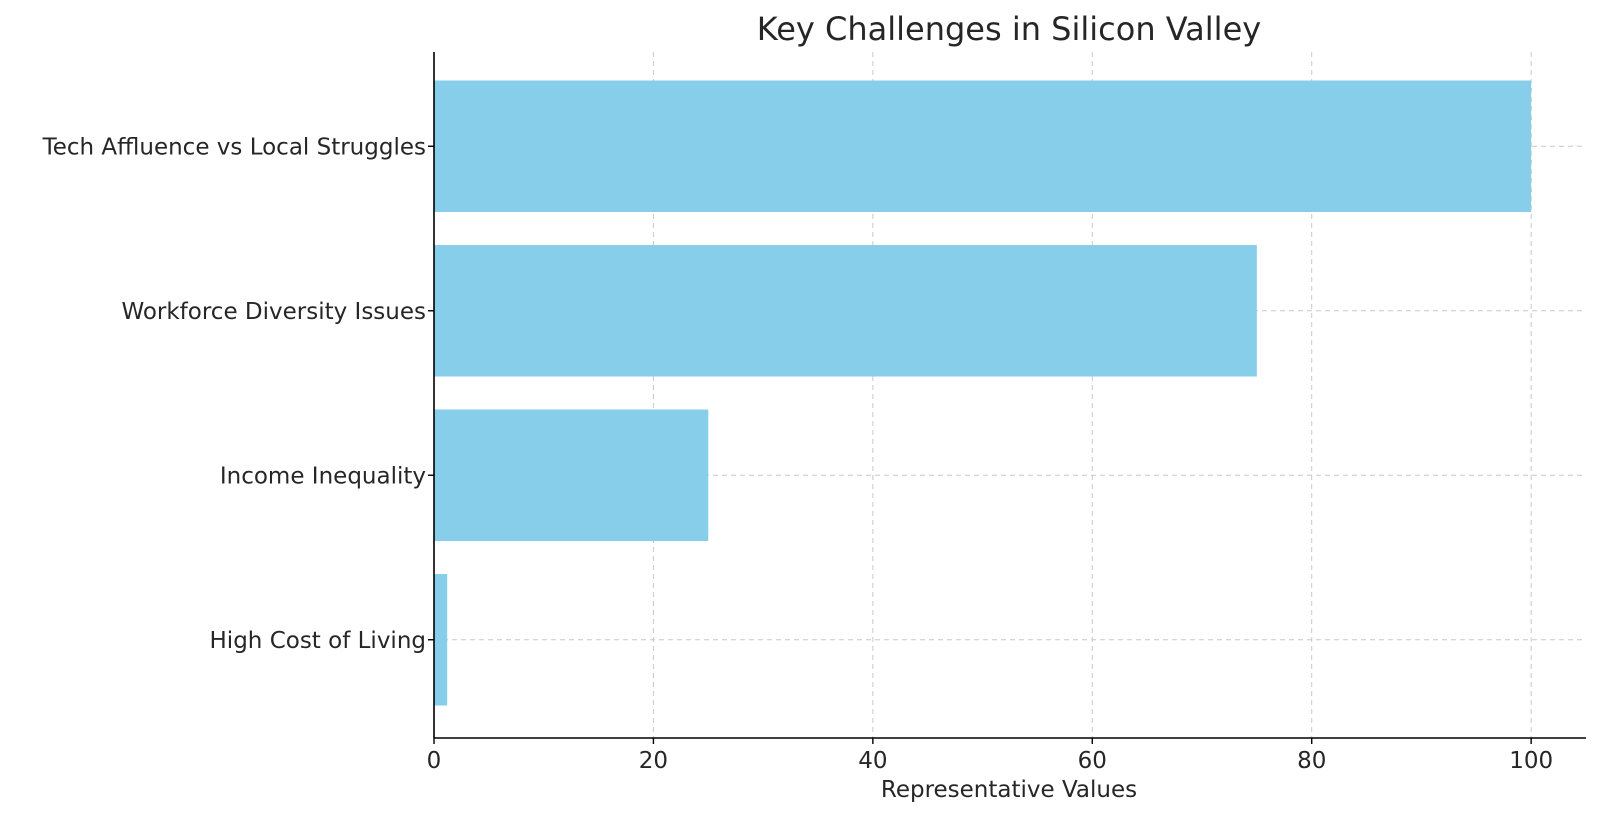 This screenshot has width=1600, height=817. Describe the element at coordinates (323, 476) in the screenshot. I see `category-label: Income Inequality` at that location.